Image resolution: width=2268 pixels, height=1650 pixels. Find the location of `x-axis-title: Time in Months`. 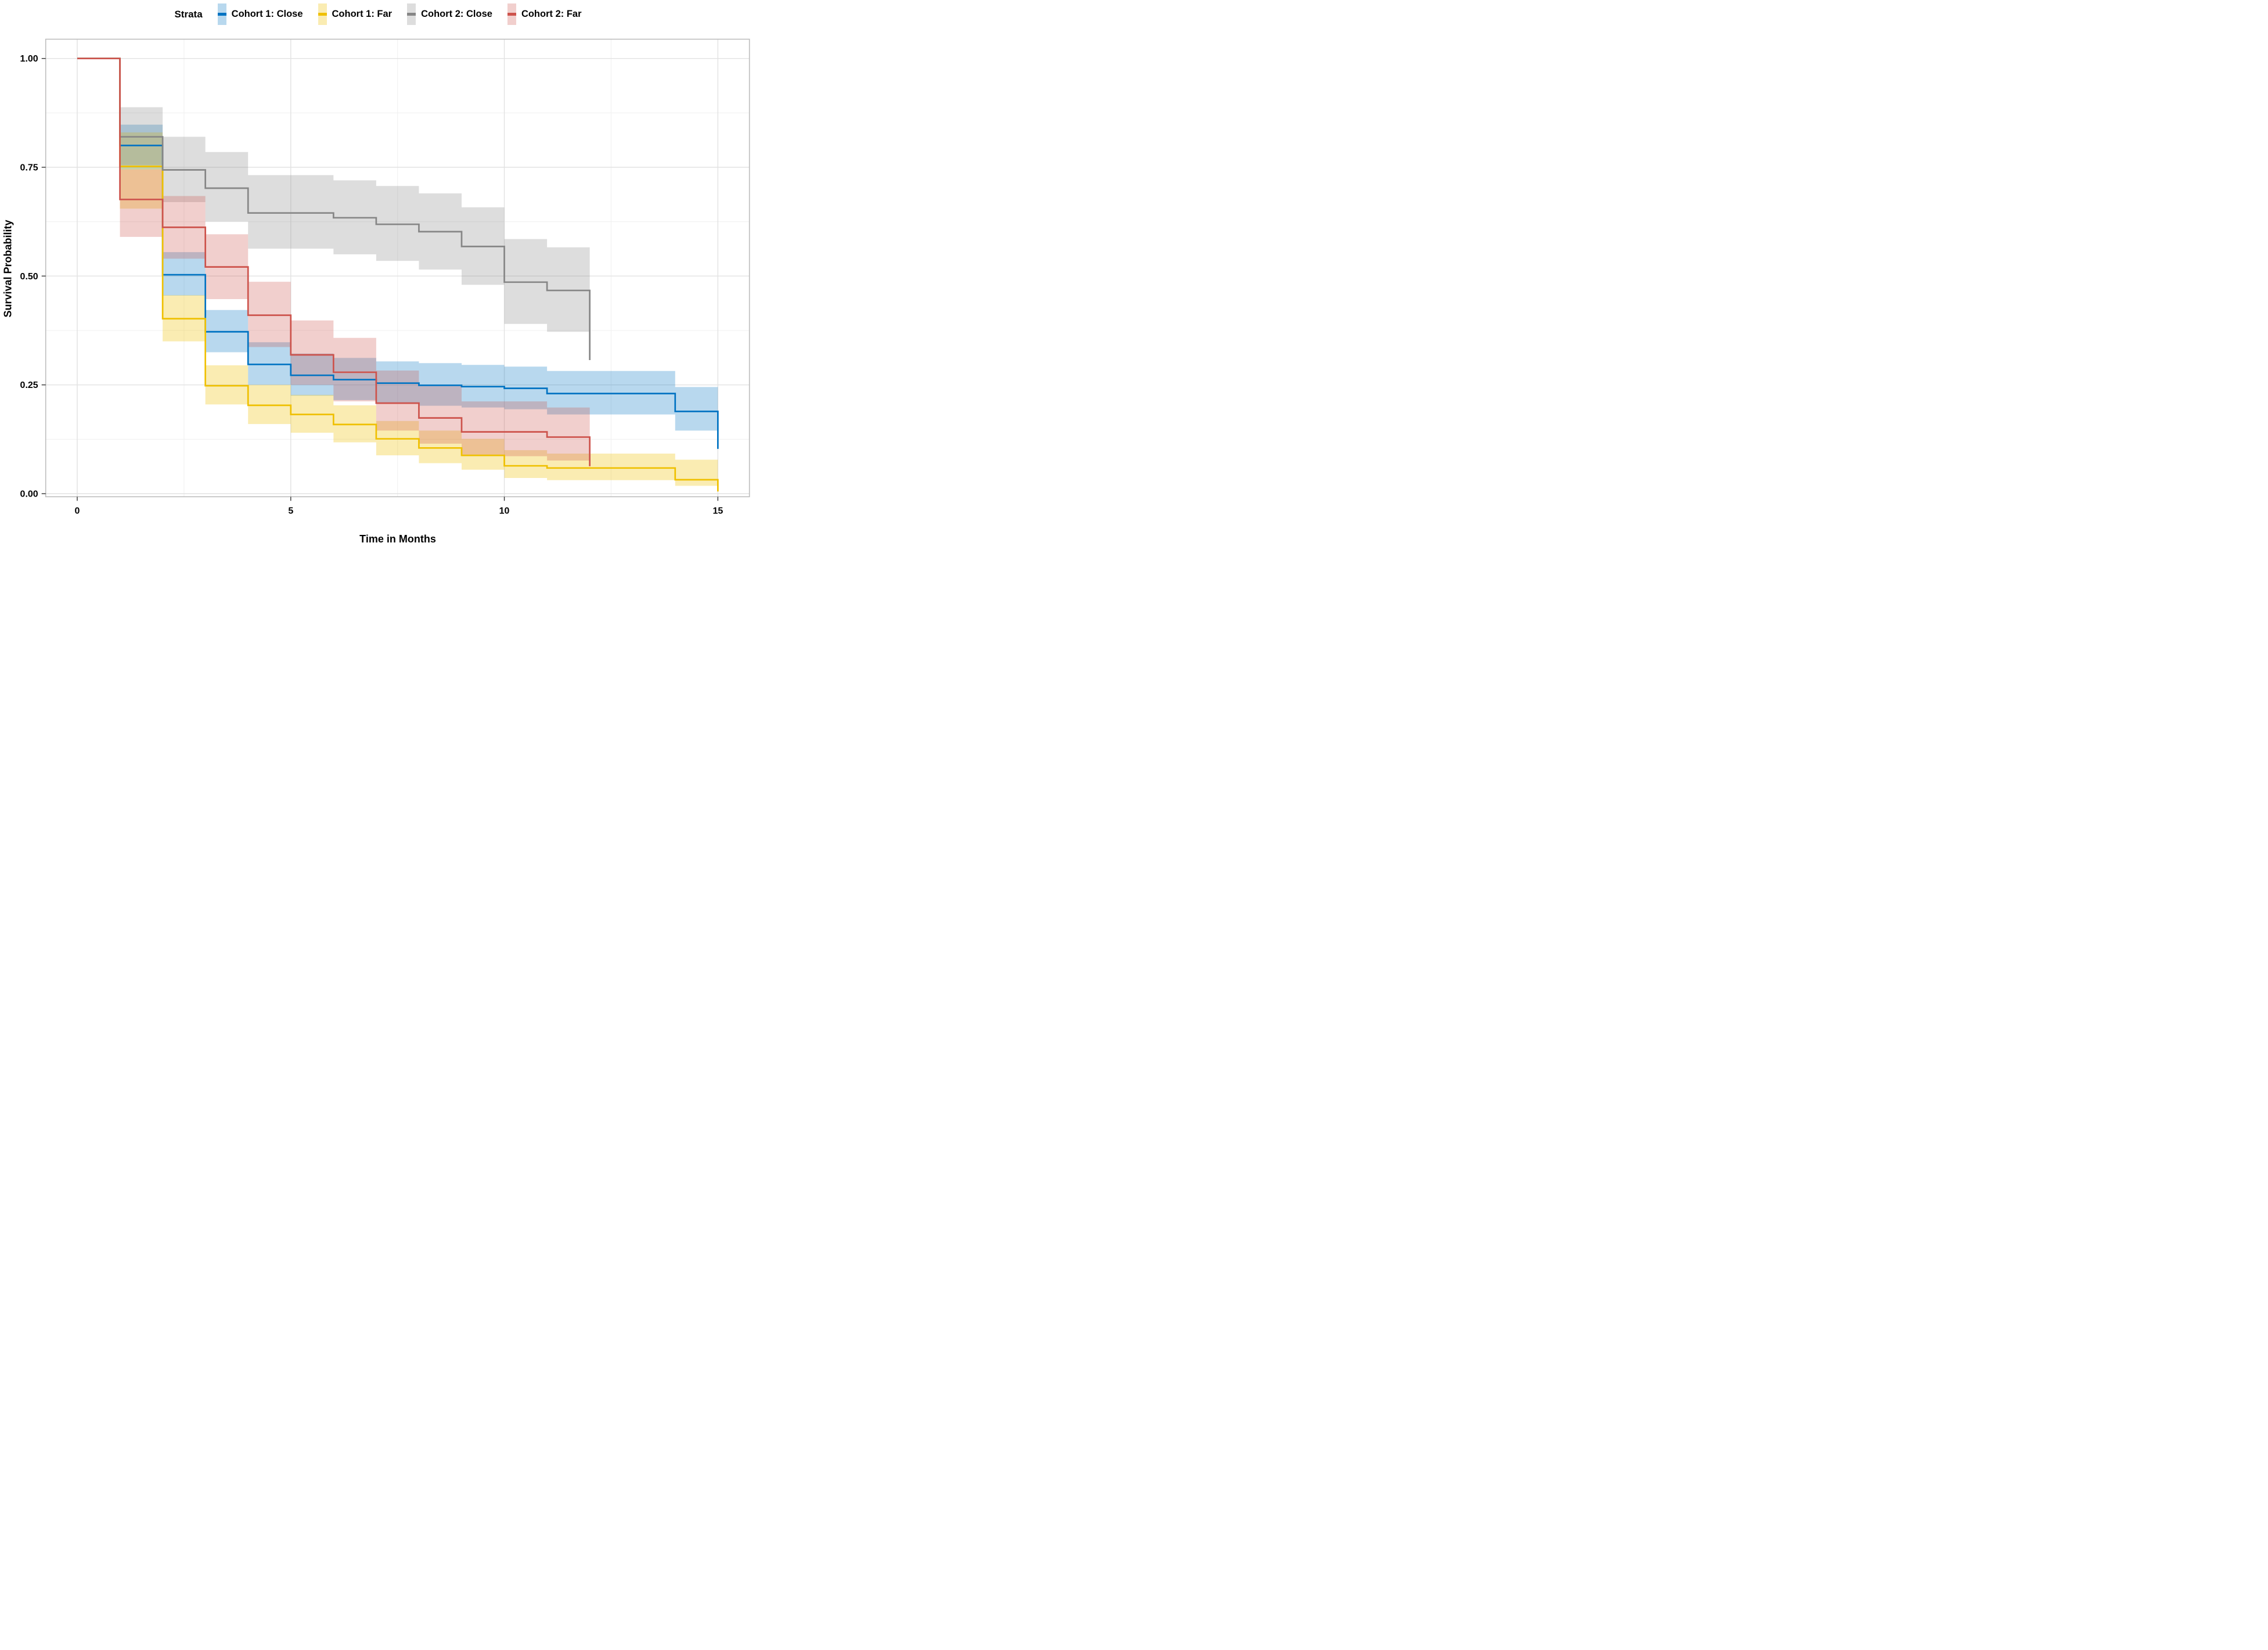

x-axis-title: Time in Months is located at coordinates (398, 539).